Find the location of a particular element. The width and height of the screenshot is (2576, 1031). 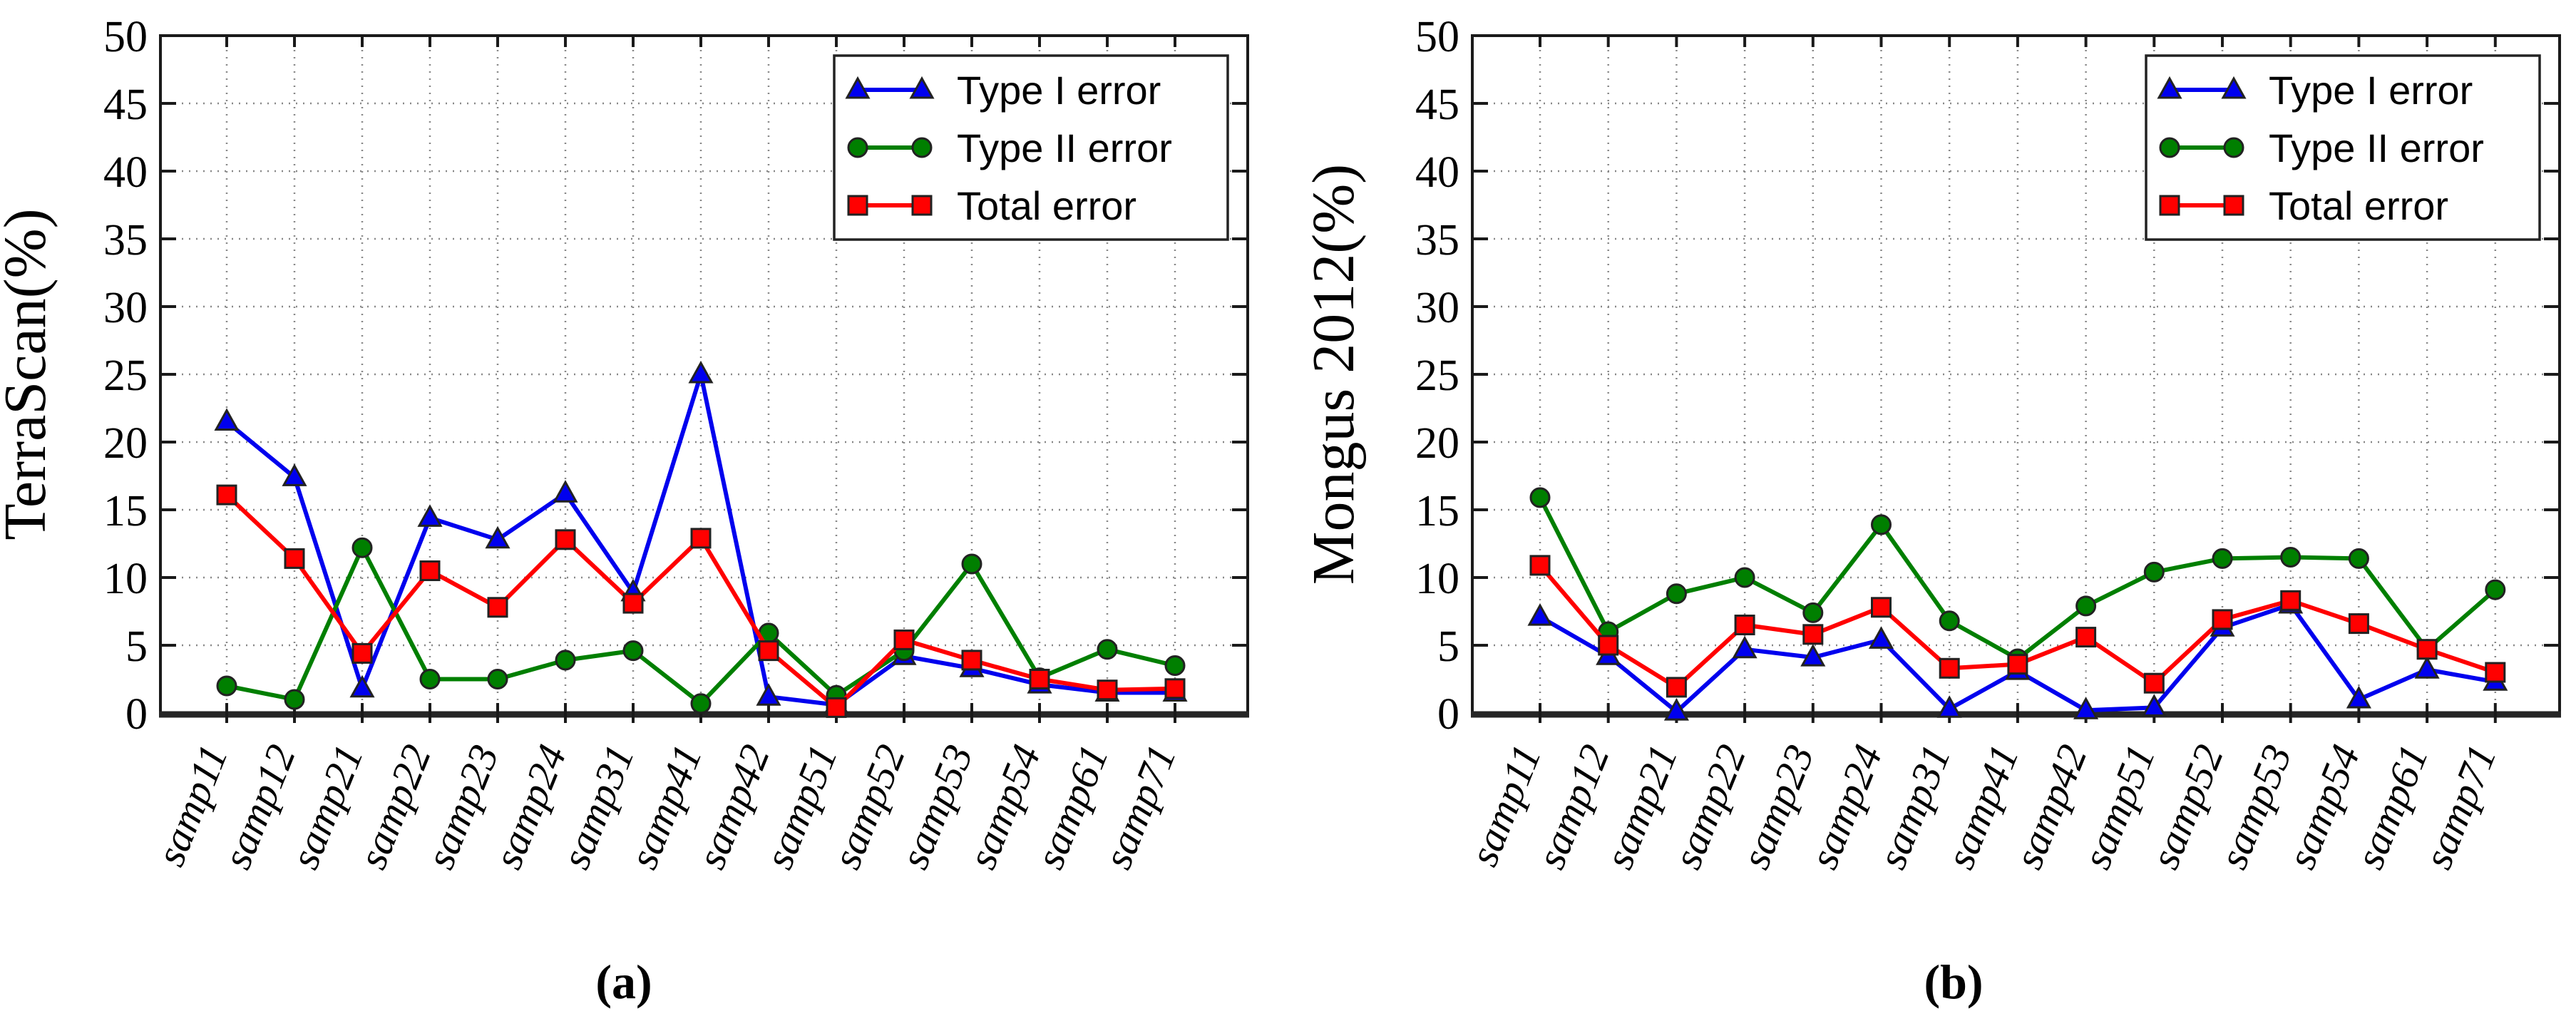

panel-b-caption: (b) is located at coordinates (1954, 982).